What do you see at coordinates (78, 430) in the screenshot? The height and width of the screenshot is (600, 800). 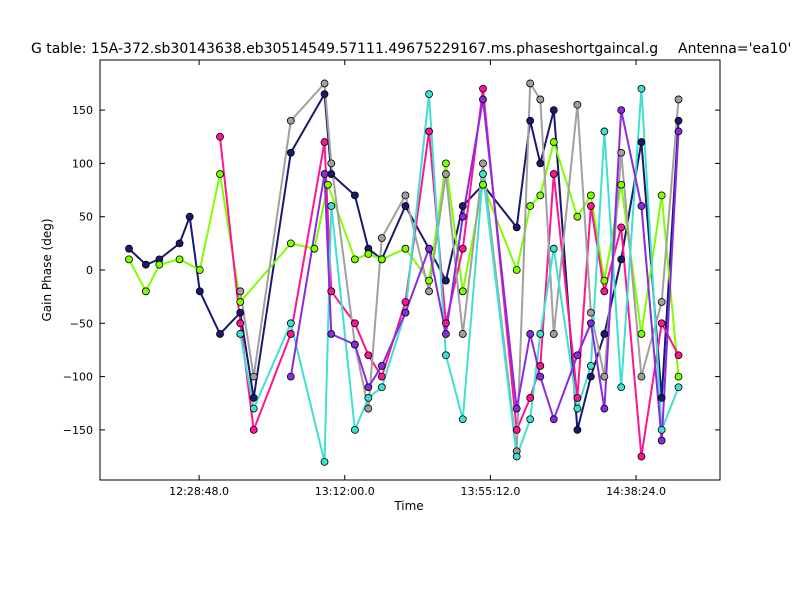 I see `y-tick-label: −150` at bounding box center [78, 430].